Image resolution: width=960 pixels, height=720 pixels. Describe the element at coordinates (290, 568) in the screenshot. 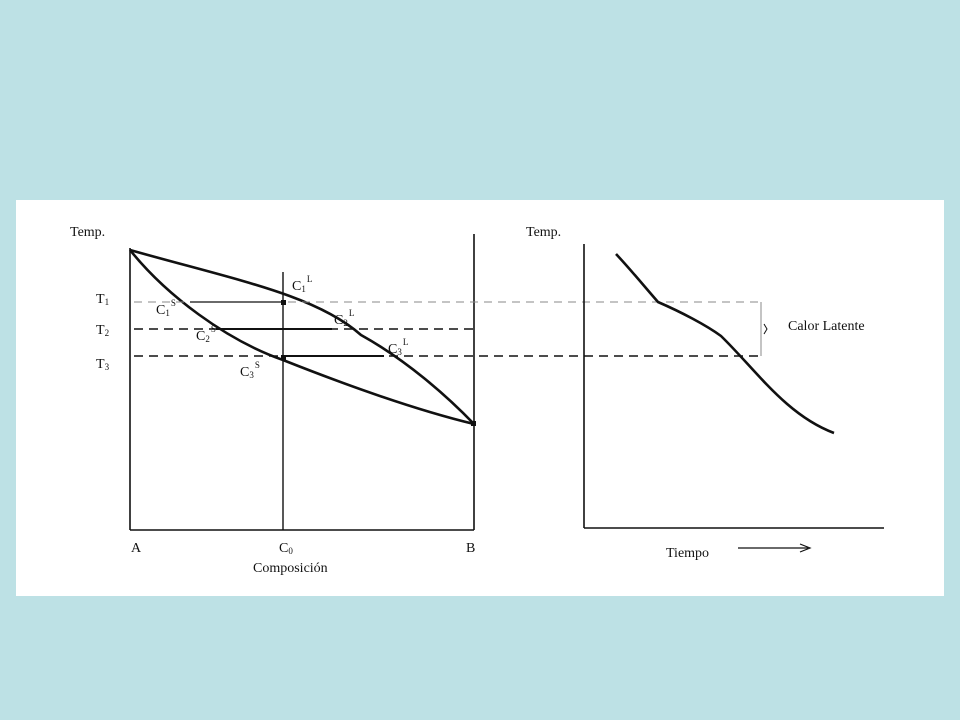

I see `composition-axis-label: Composición` at that location.